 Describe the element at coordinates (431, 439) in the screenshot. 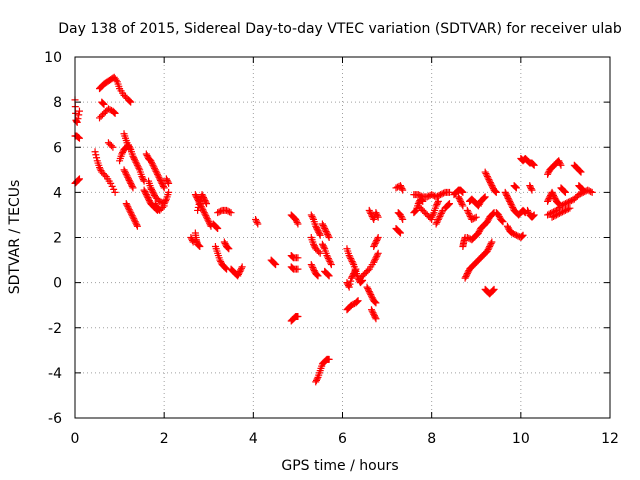

I see `x-tick-label: 8` at that location.